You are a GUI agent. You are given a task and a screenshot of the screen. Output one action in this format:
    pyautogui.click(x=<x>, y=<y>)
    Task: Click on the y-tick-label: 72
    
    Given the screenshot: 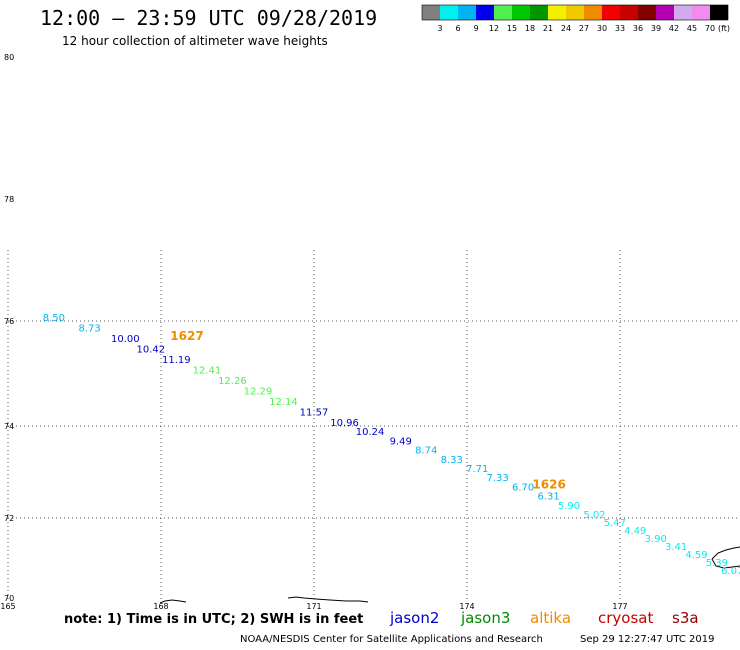 What is the action you would take?
    pyautogui.click(x=9, y=518)
    